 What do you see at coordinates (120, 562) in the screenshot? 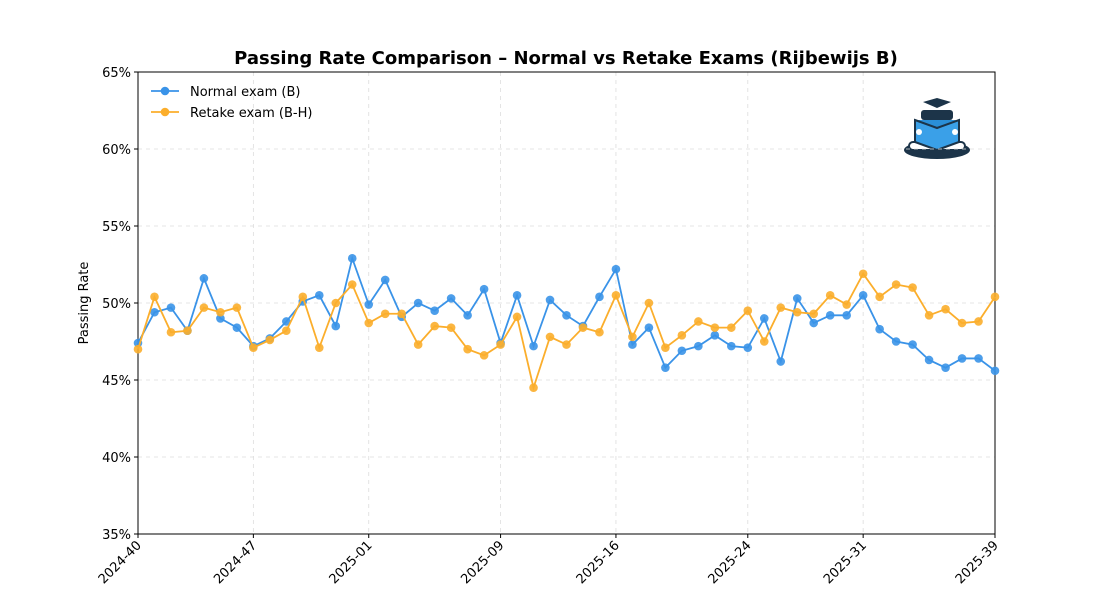
I see `x-tick-label: 2024-40` at bounding box center [120, 562].